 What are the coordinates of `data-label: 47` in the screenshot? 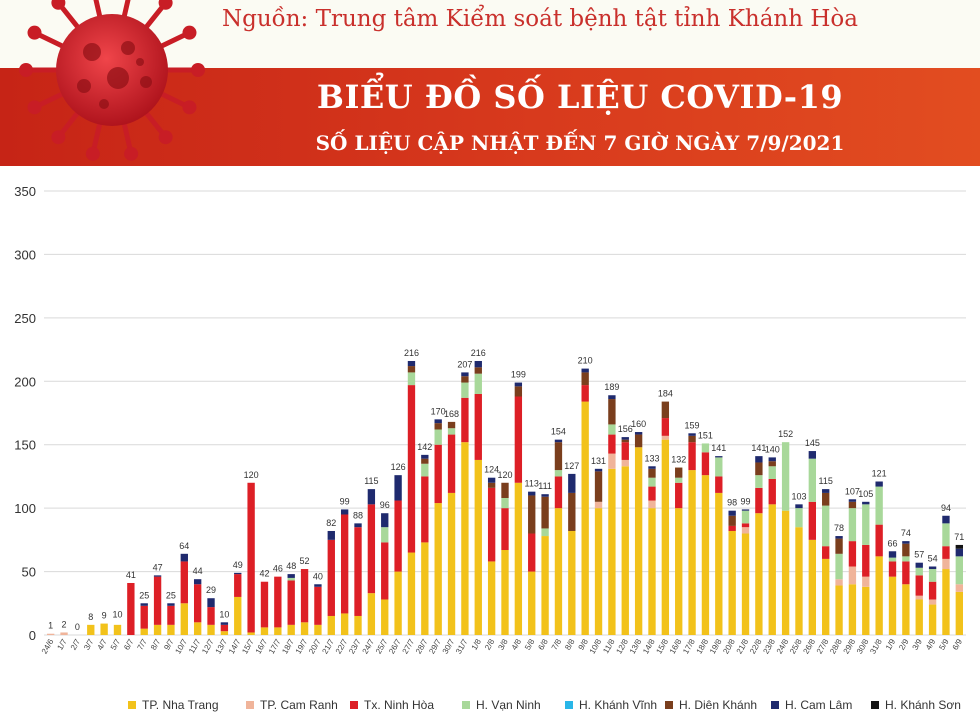 It's located at (158, 567).